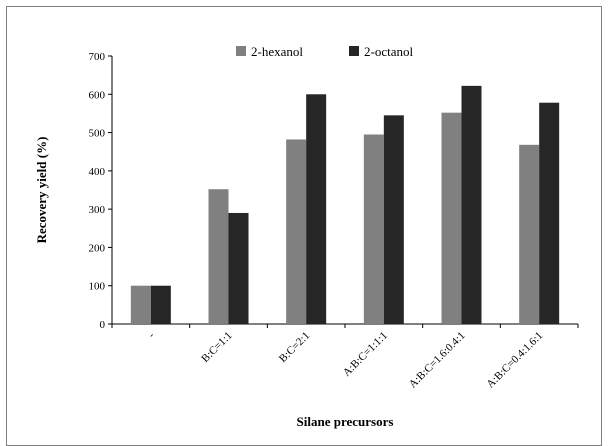  What do you see at coordinates (97, 287) in the screenshot?
I see `y-tick-label: 100` at bounding box center [97, 287].